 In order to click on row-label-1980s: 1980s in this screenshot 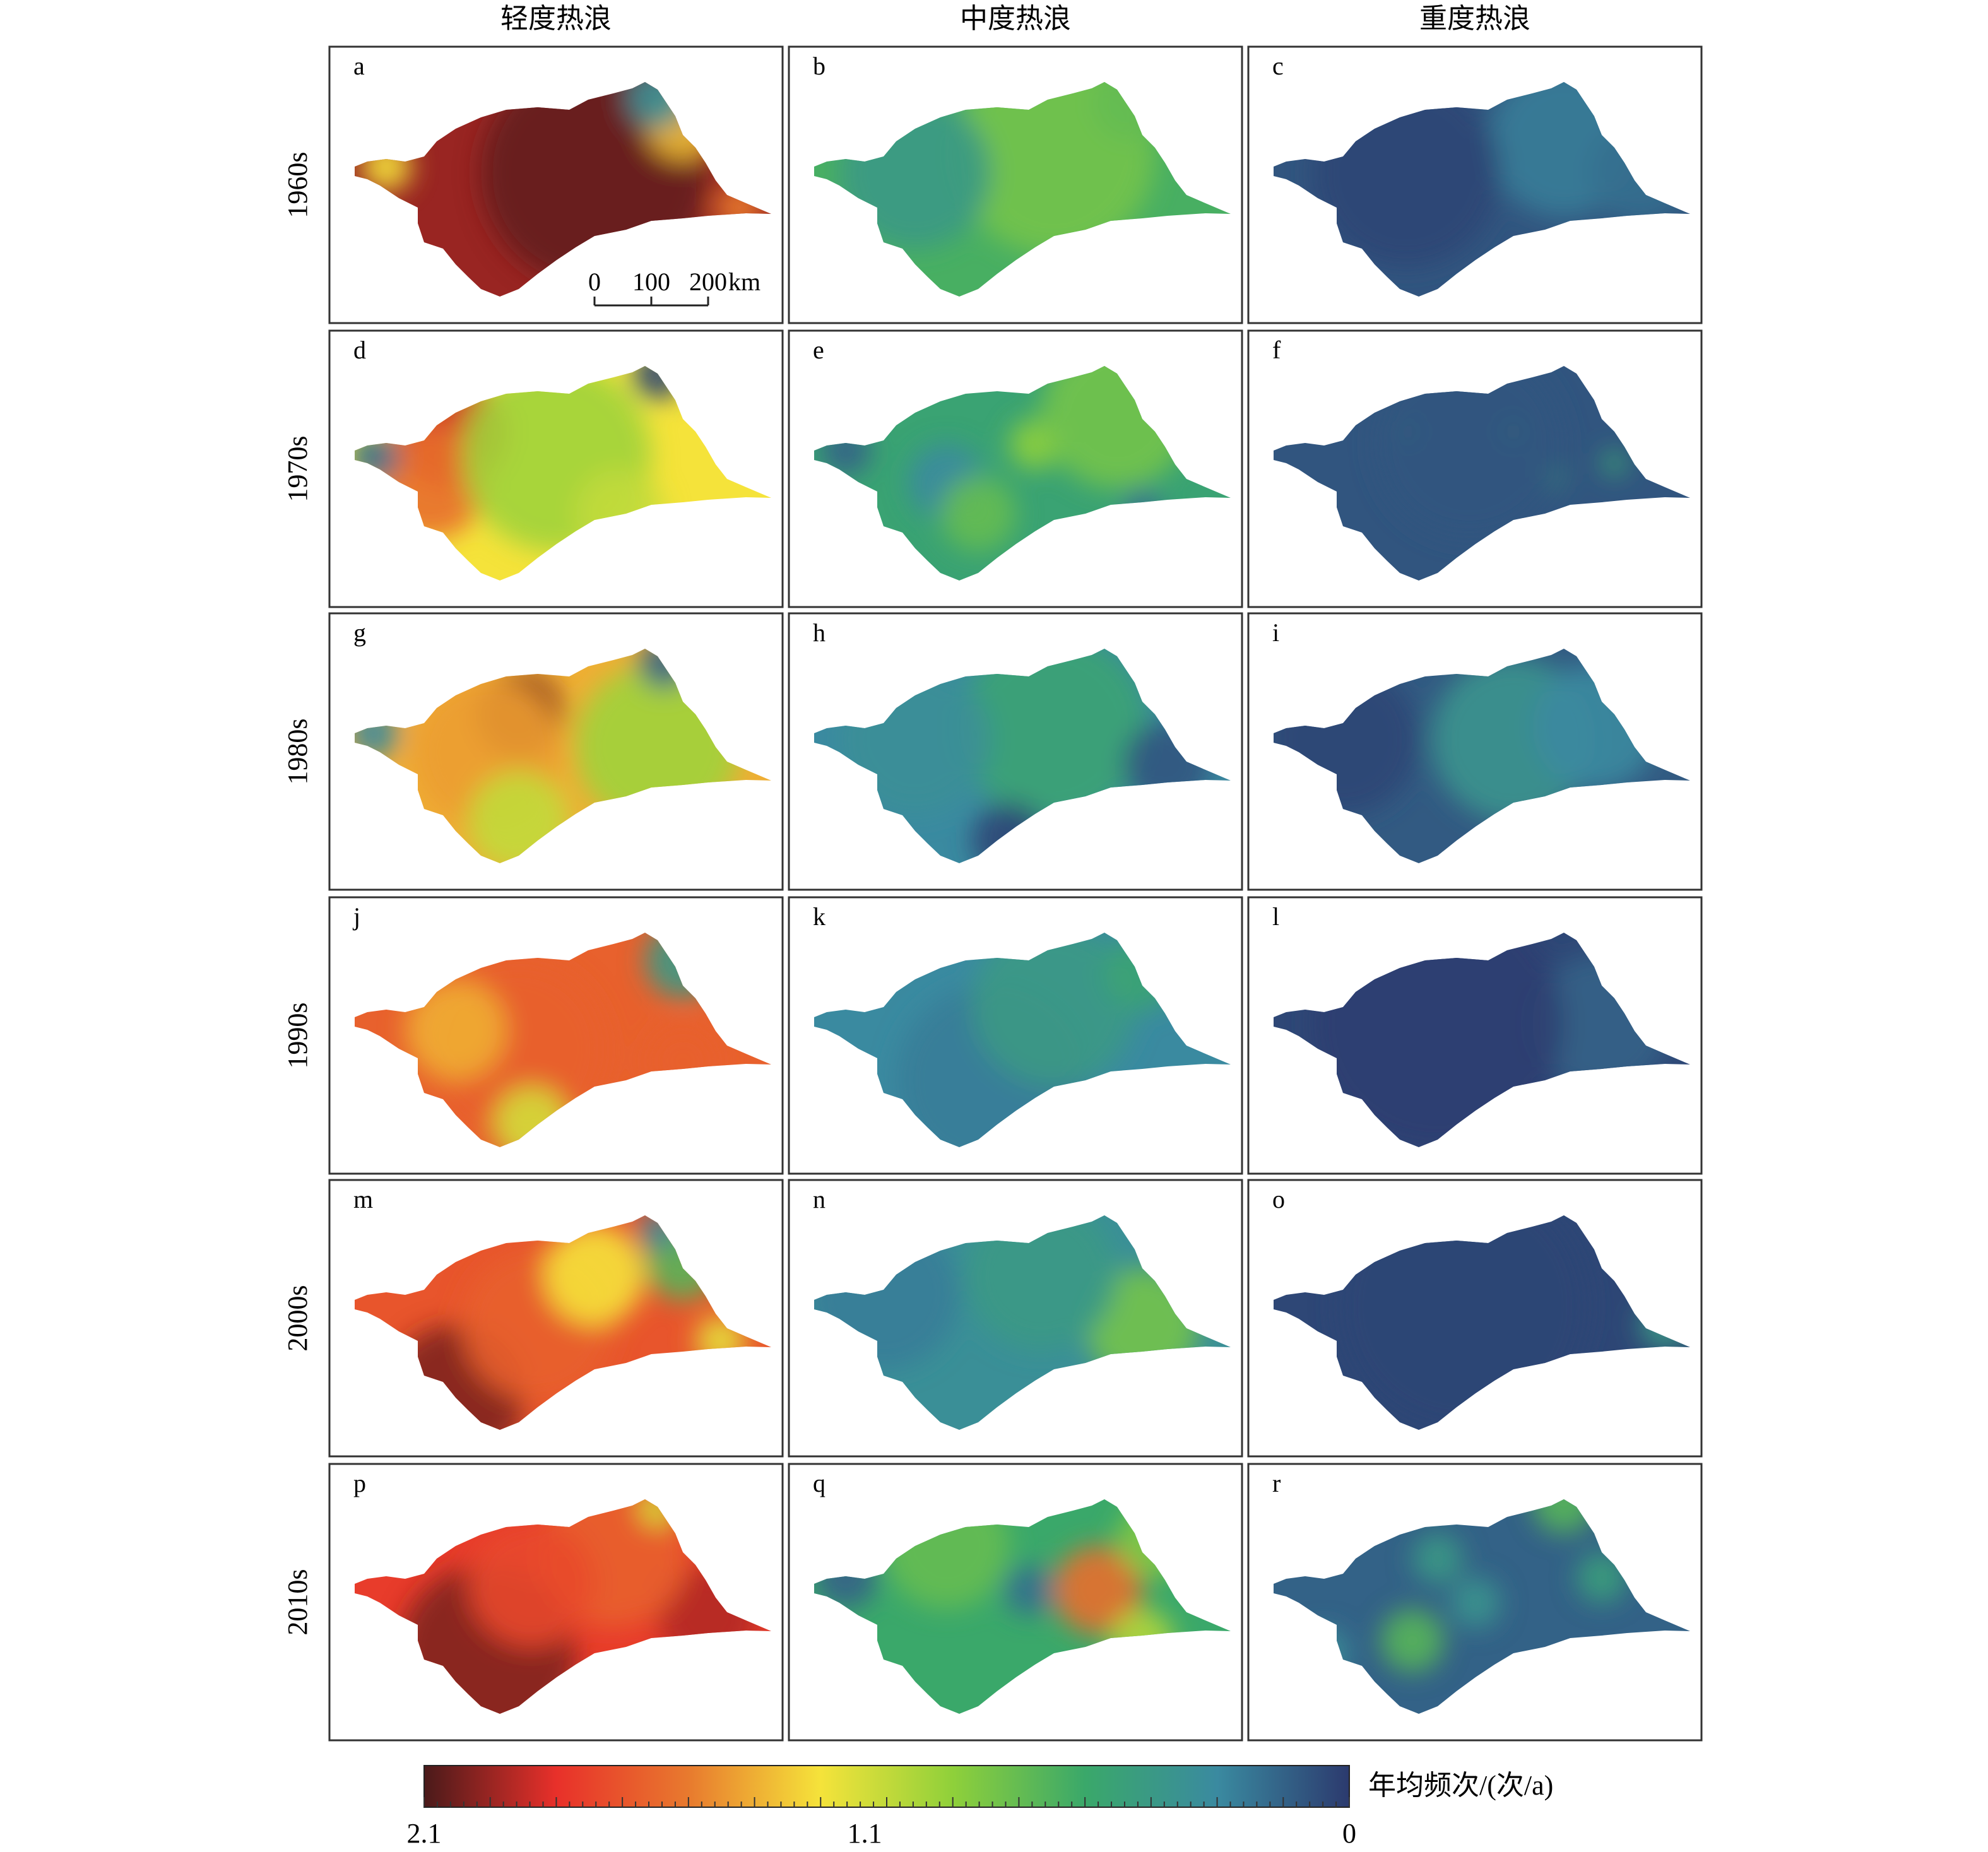, I will do `click(297, 751)`.